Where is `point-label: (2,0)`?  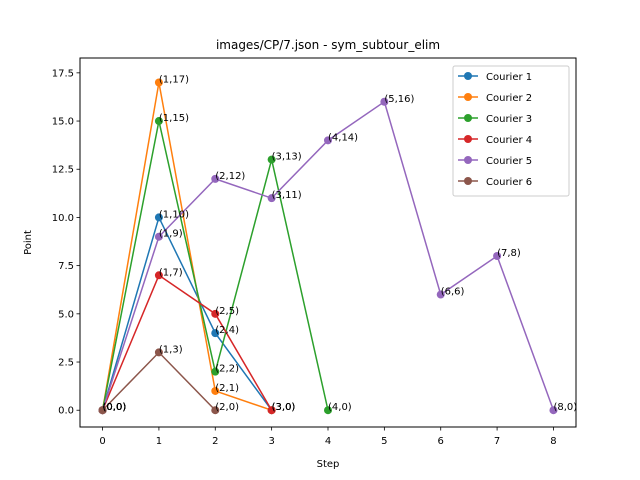
point-label: (2,0) is located at coordinates (227, 407).